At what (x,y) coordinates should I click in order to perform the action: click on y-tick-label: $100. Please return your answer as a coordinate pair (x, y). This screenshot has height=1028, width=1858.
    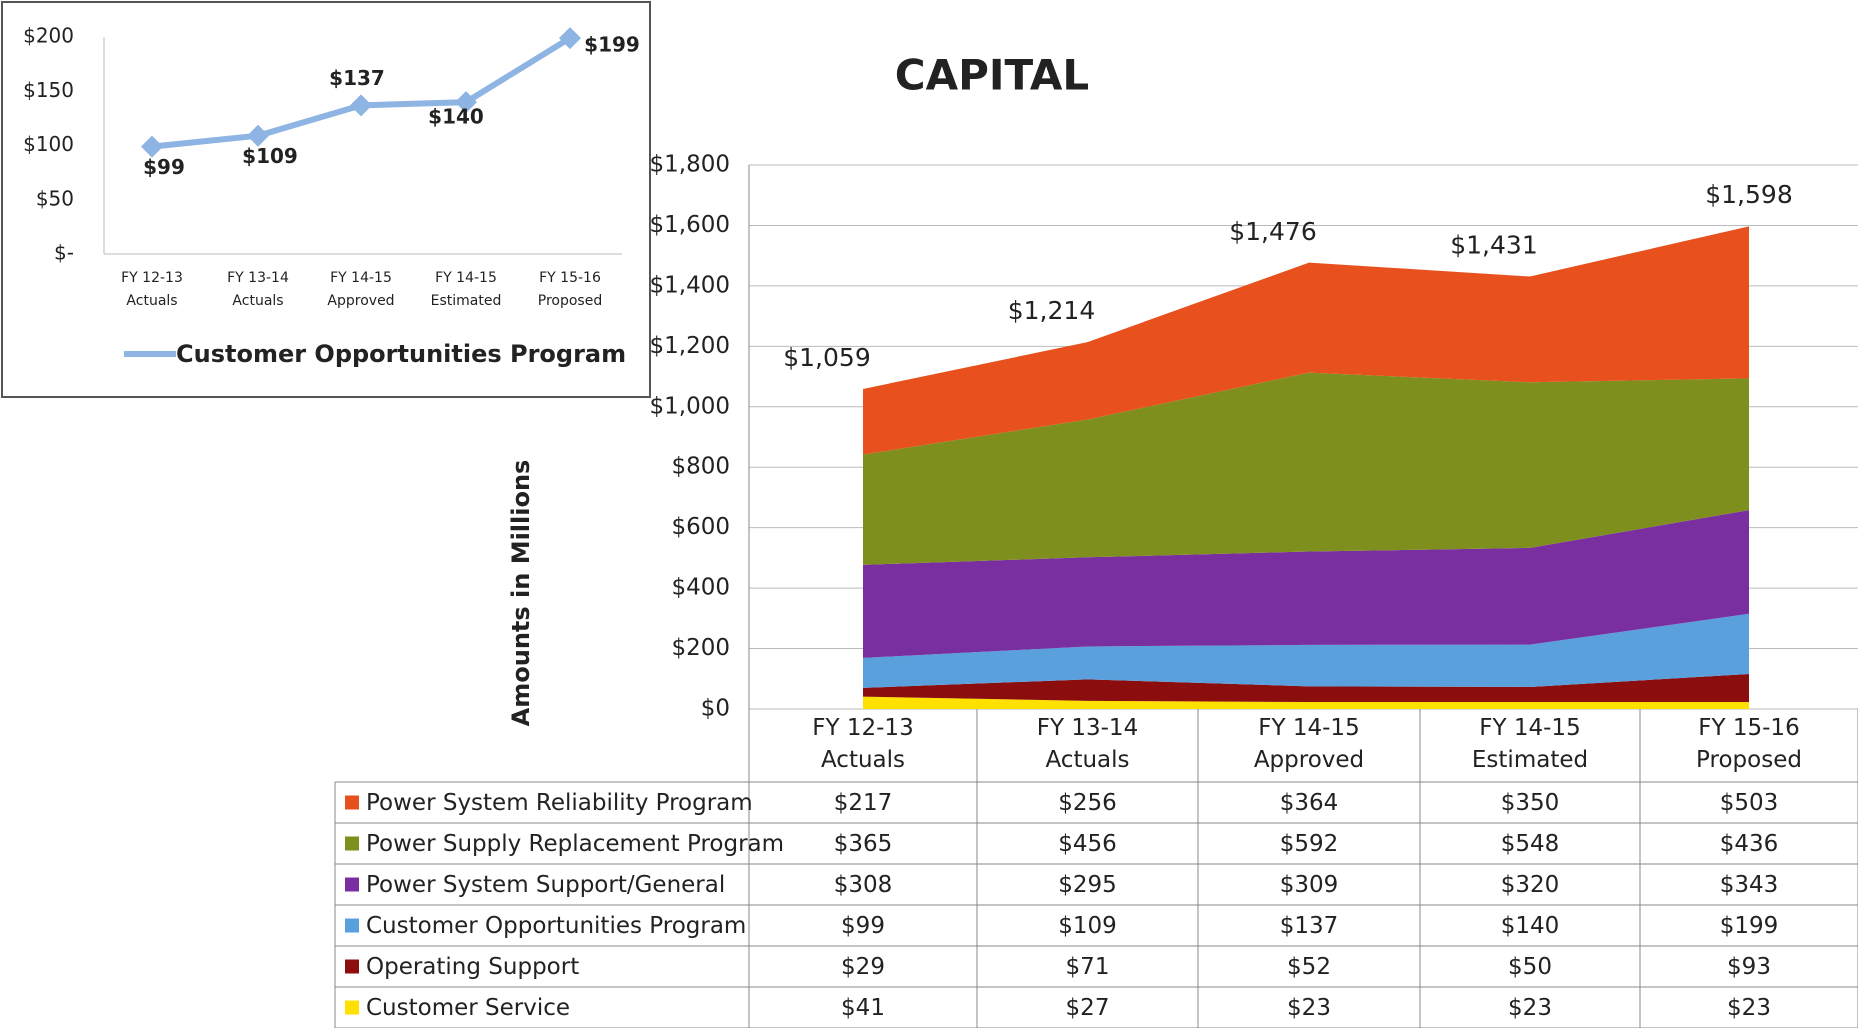
    Looking at the image, I should click on (48, 144).